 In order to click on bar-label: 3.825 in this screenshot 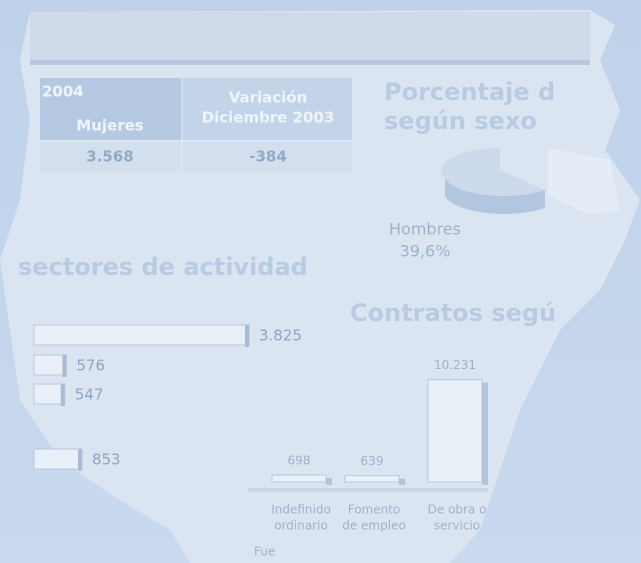, I will do `click(280, 336)`.